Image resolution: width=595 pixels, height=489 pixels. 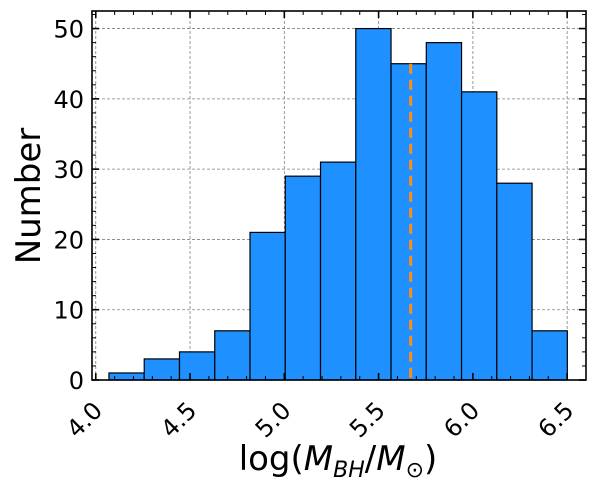 What do you see at coordinates (271, 459) in the screenshot?
I see `x-axis-title-prefix: log(` at bounding box center [271, 459].